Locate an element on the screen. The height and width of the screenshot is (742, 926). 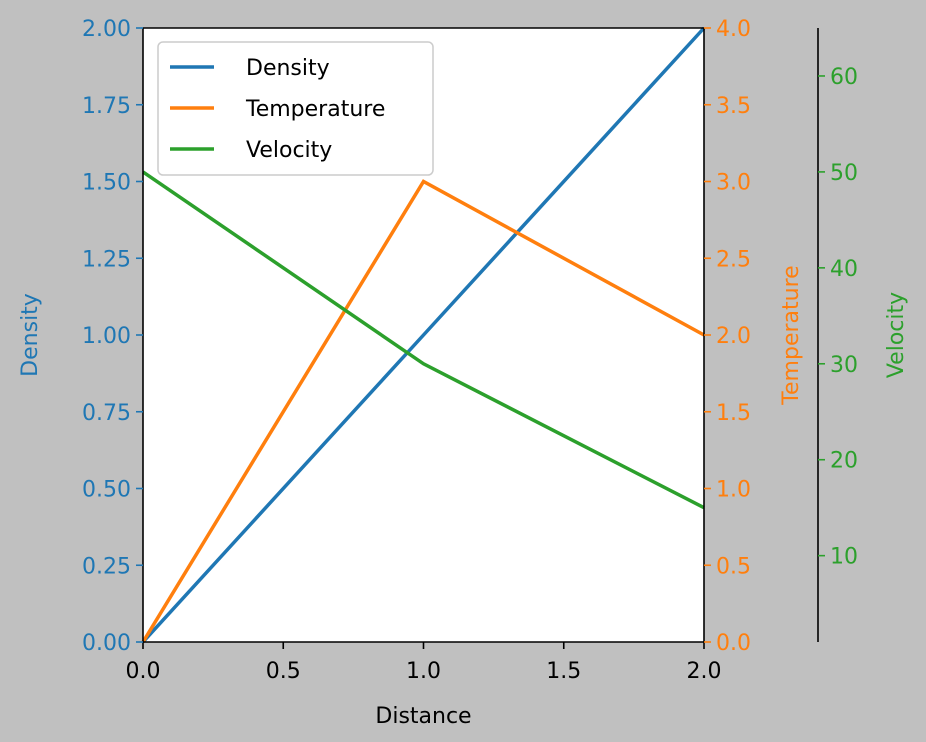
temperature-tick-label: 2.5 is located at coordinates (733, 259).